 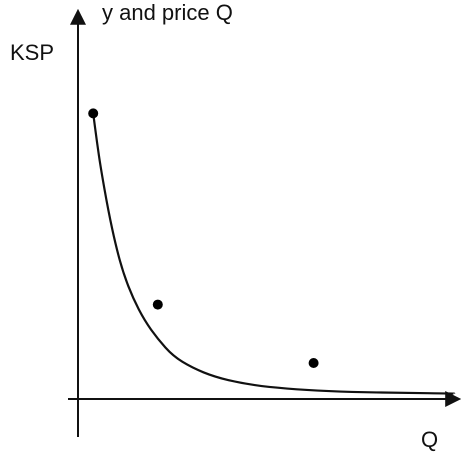 I want to click on y-axis-label: KSP, so click(x=32, y=52).